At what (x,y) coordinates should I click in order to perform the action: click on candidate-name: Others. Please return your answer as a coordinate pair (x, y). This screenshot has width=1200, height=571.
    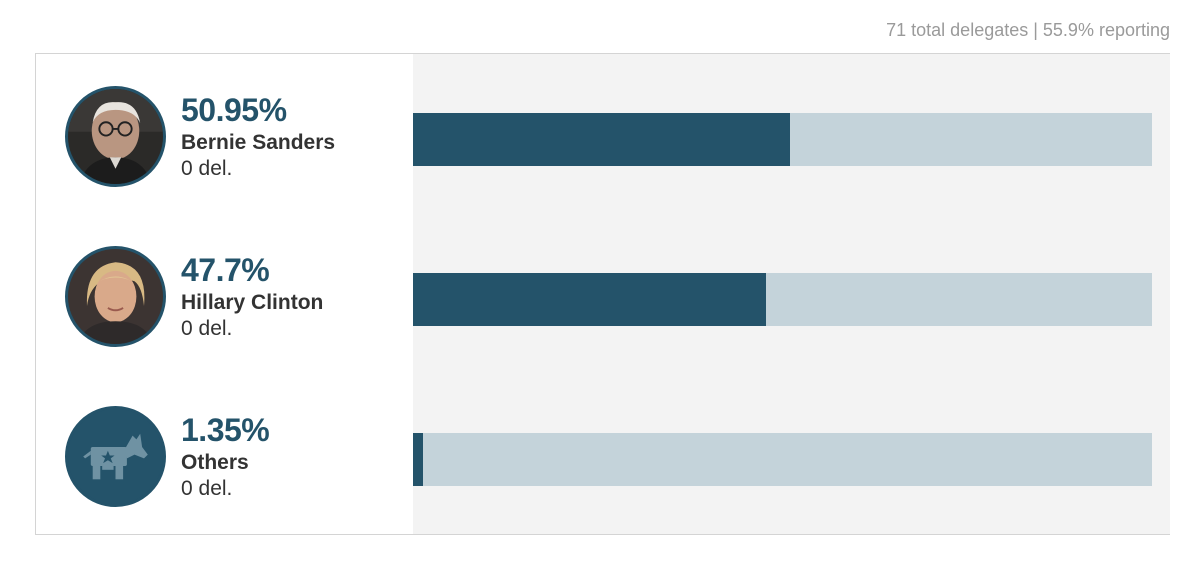
    Looking at the image, I should click on (215, 462).